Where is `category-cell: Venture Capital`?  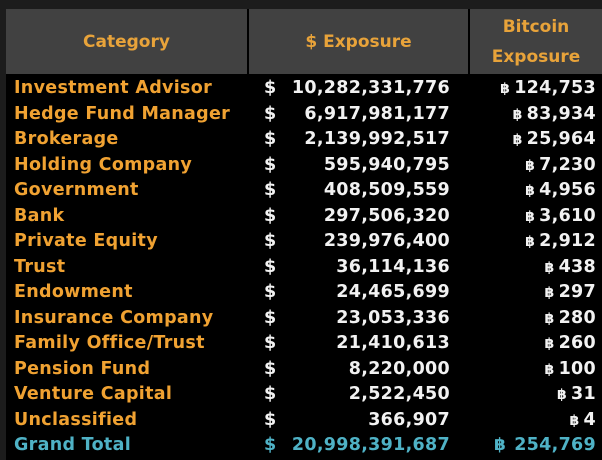
category-cell: Venture Capital is located at coordinates (93, 394).